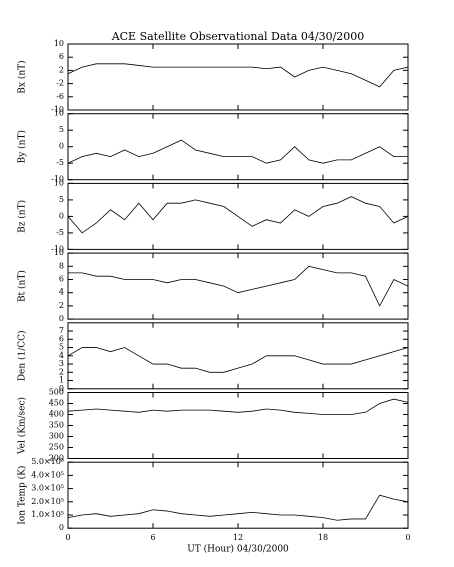  Describe the element at coordinates (22, 146) in the screenshot. I see `y-axis-label: By (nT)` at that location.